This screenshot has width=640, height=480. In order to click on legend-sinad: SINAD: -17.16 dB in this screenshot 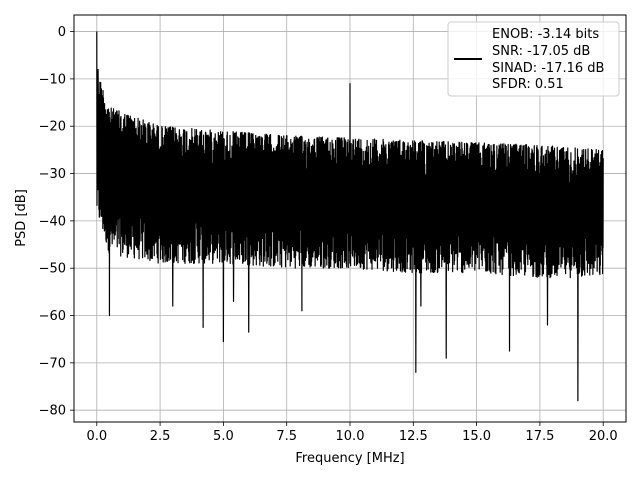, I will do `click(548, 68)`.